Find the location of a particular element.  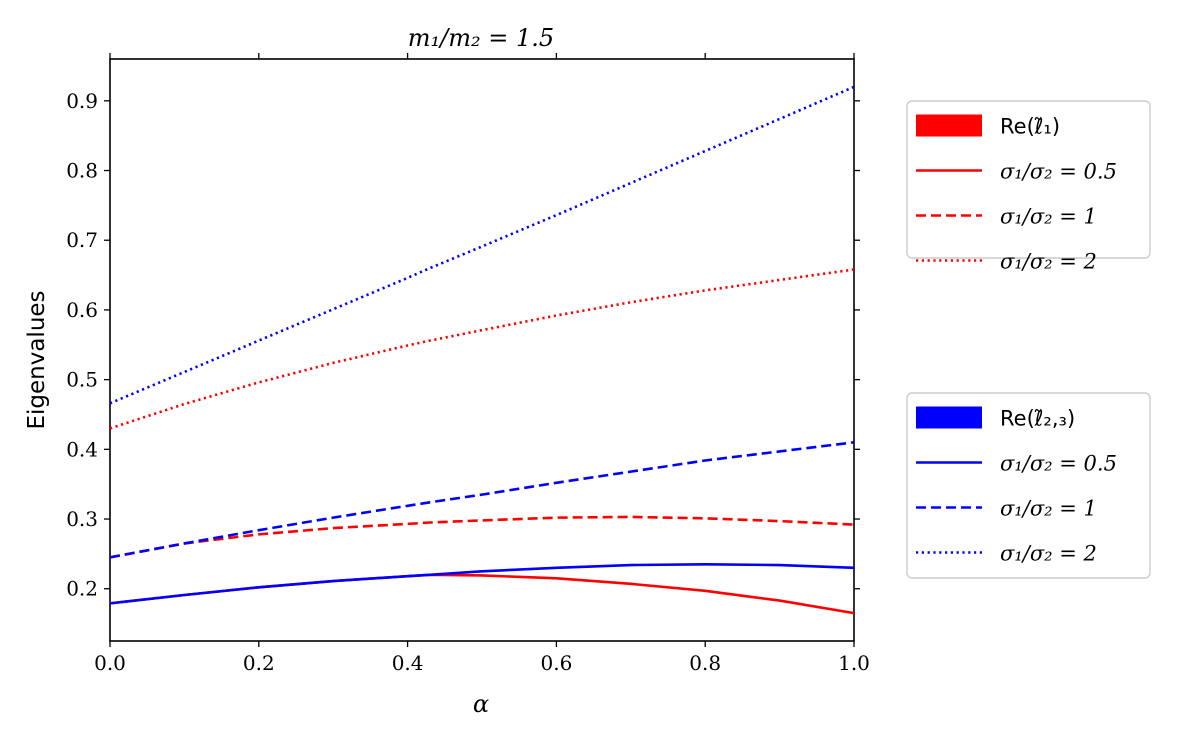

y-tick-label: 0.3 is located at coordinates (82, 519).